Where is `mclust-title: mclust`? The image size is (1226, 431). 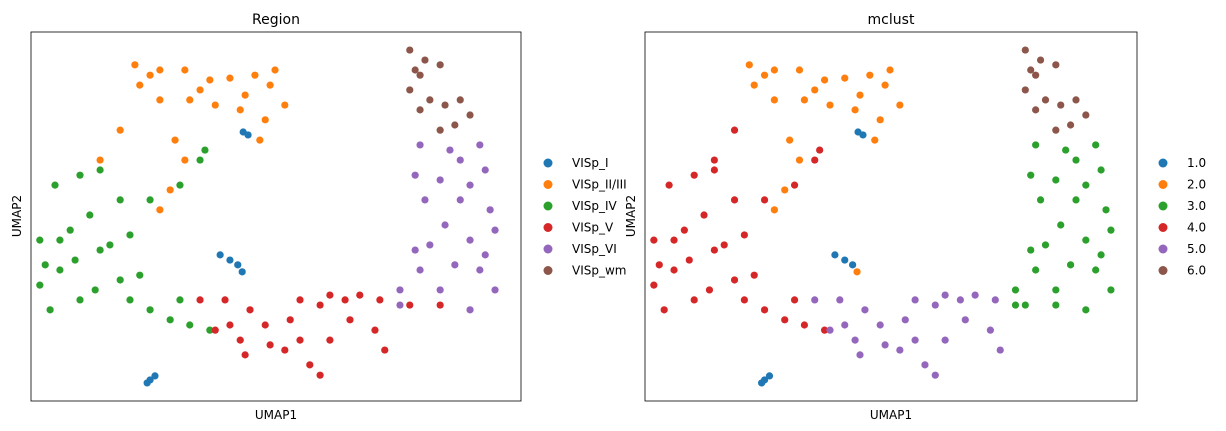 mclust-title: mclust is located at coordinates (891, 20).